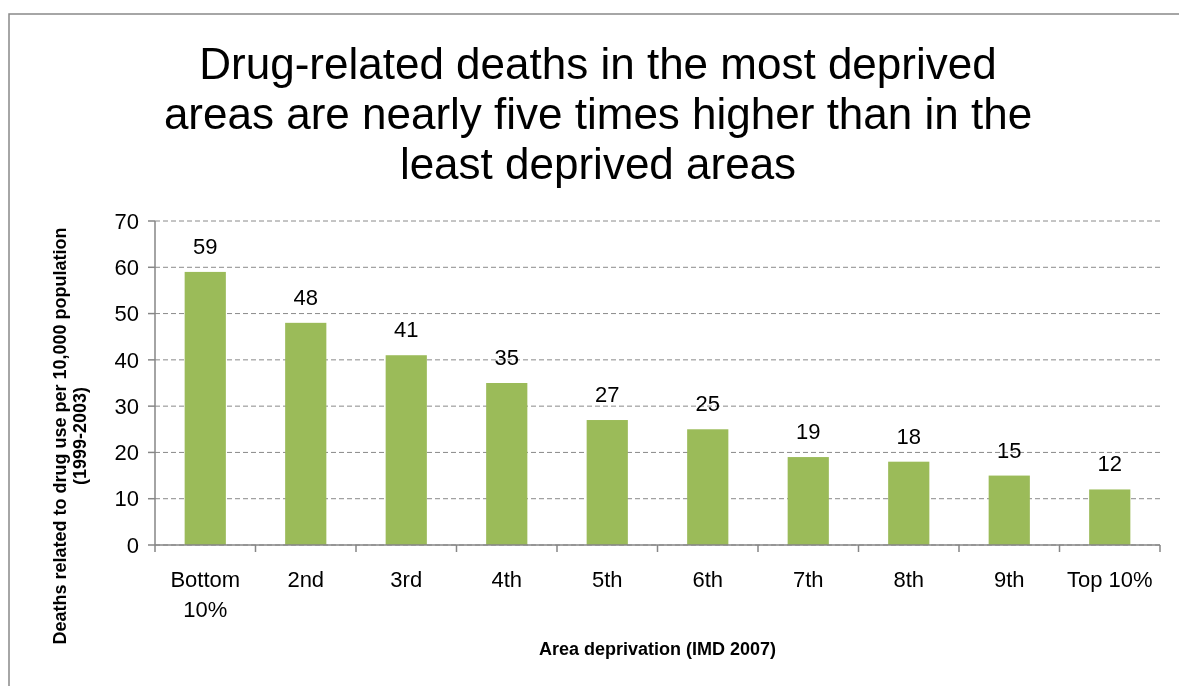 Image resolution: width=1179 pixels, height=686 pixels. I want to click on y-tick-label: 70, so click(126, 221).